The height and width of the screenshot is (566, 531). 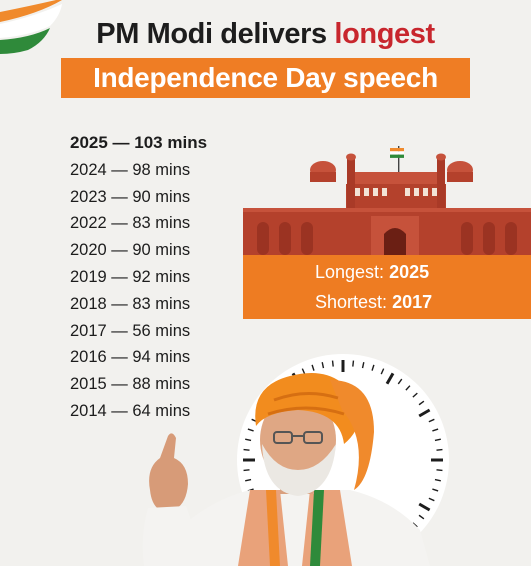 I want to click on red-fort-illustration, so click(x=387, y=200).